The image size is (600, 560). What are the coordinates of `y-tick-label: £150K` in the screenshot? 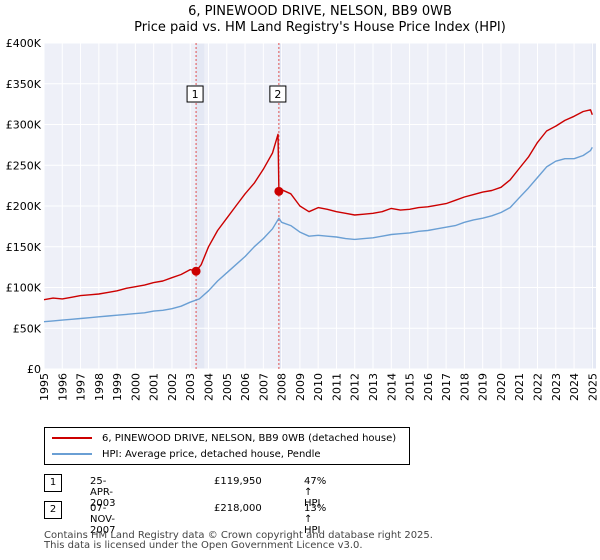 It's located at (24, 247).